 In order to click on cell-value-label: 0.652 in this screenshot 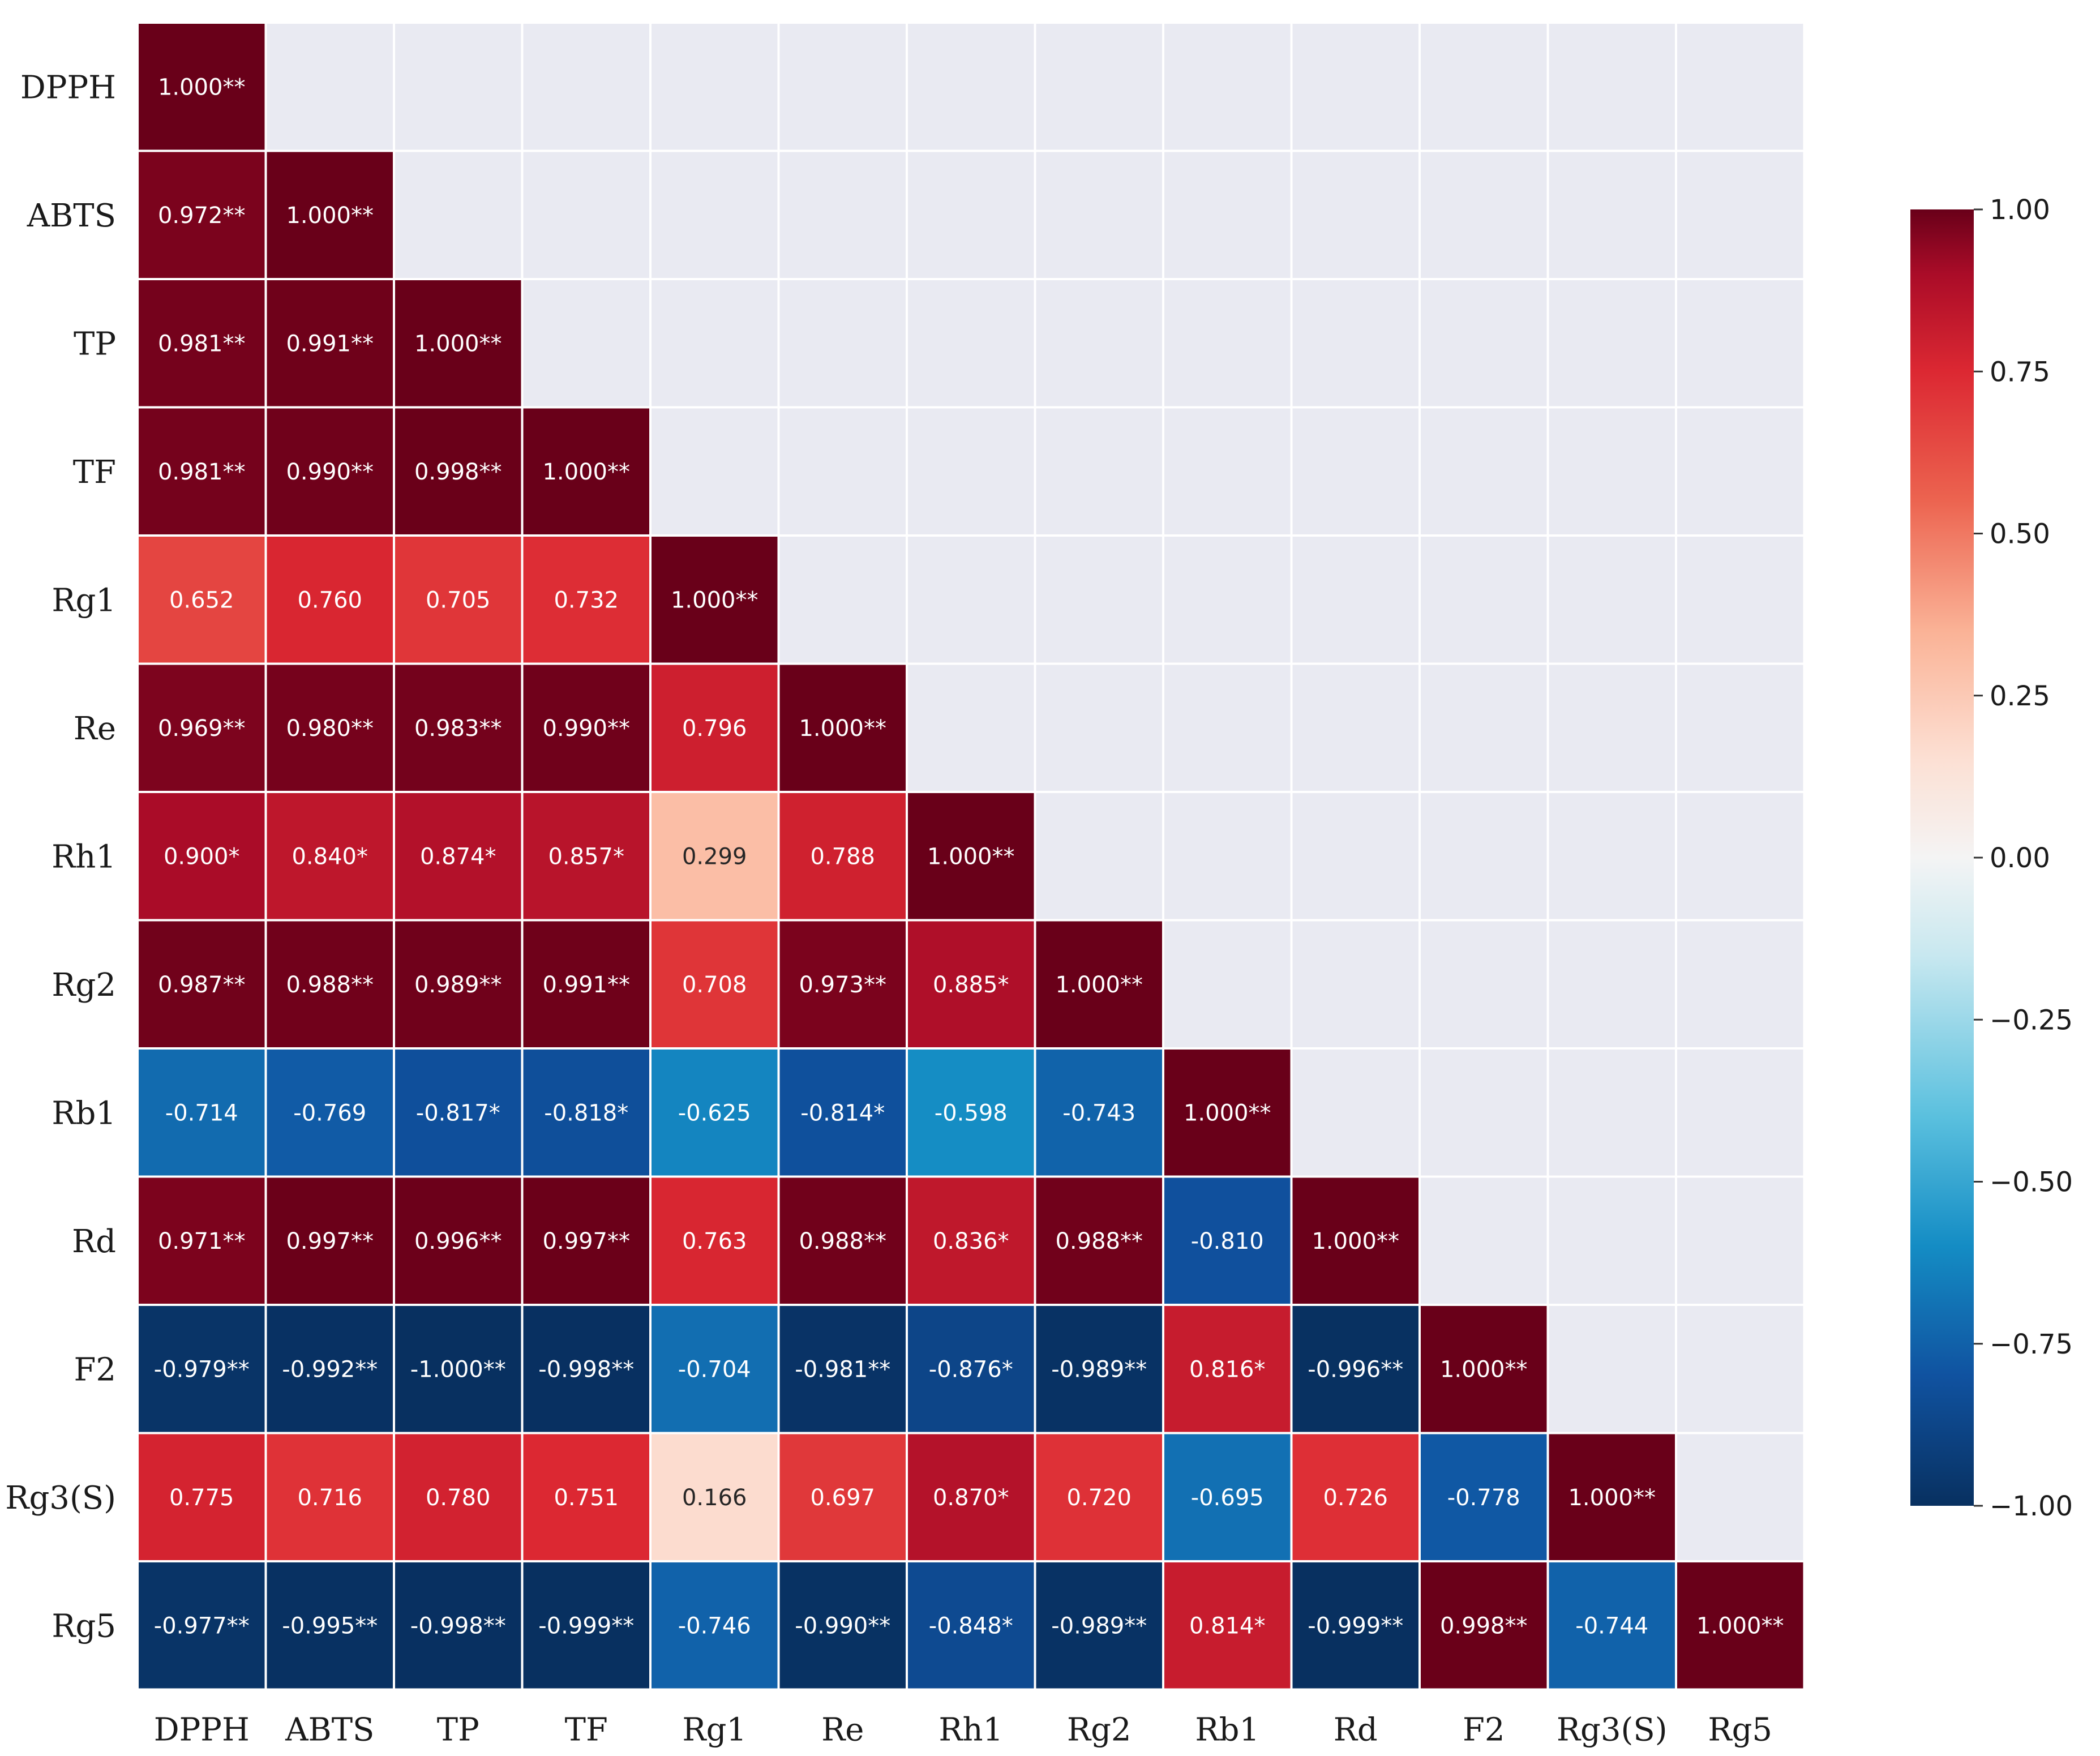, I will do `click(201, 600)`.